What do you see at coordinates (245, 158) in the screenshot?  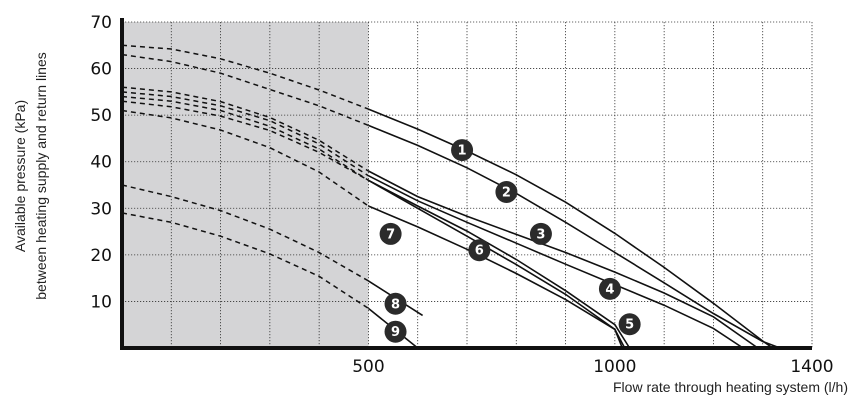 I see `curve-7-dashed` at bounding box center [245, 158].